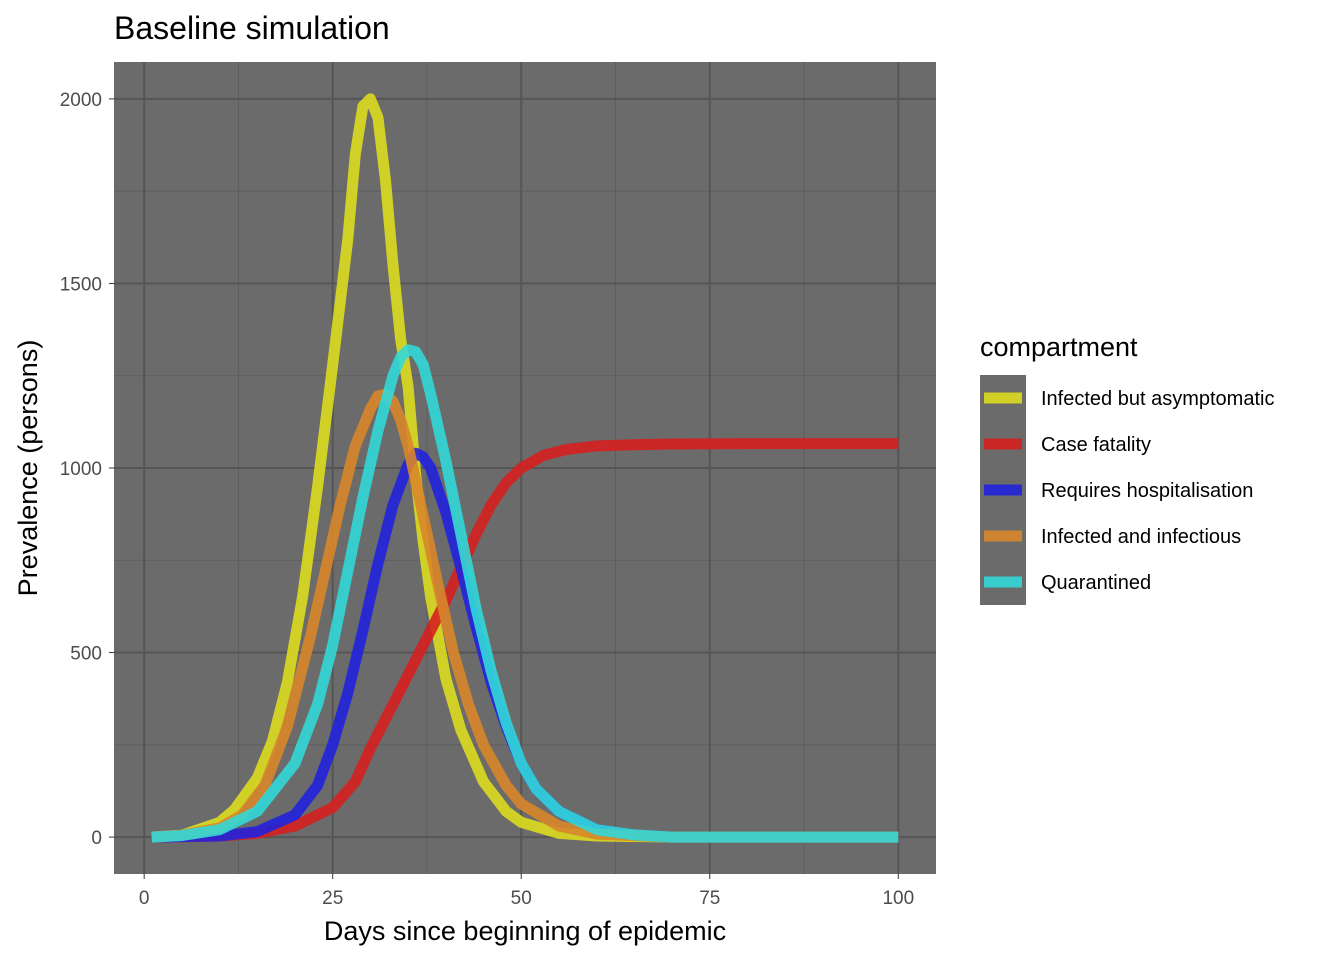 The width and height of the screenshot is (1344, 960). Describe the element at coordinates (81, 284) in the screenshot. I see `y-tick-label: 1500` at that location.